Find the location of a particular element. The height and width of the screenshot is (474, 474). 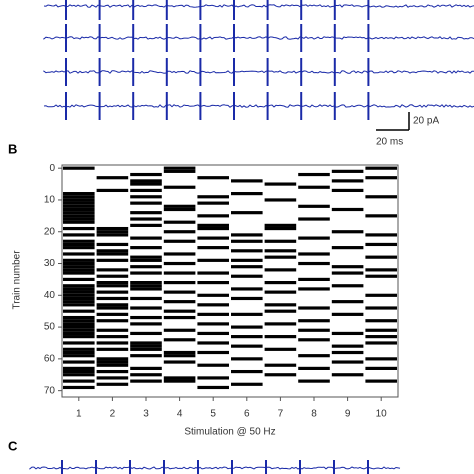

x-tick-label: 2 is located at coordinates (113, 414).